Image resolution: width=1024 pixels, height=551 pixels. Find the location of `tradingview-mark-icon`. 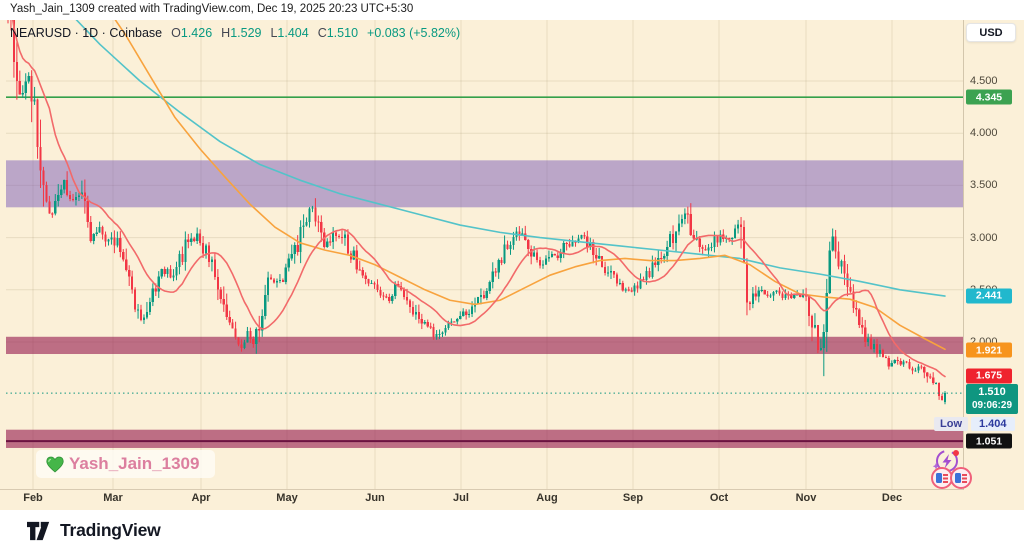

tradingview-mark-icon is located at coordinates (38, 530).